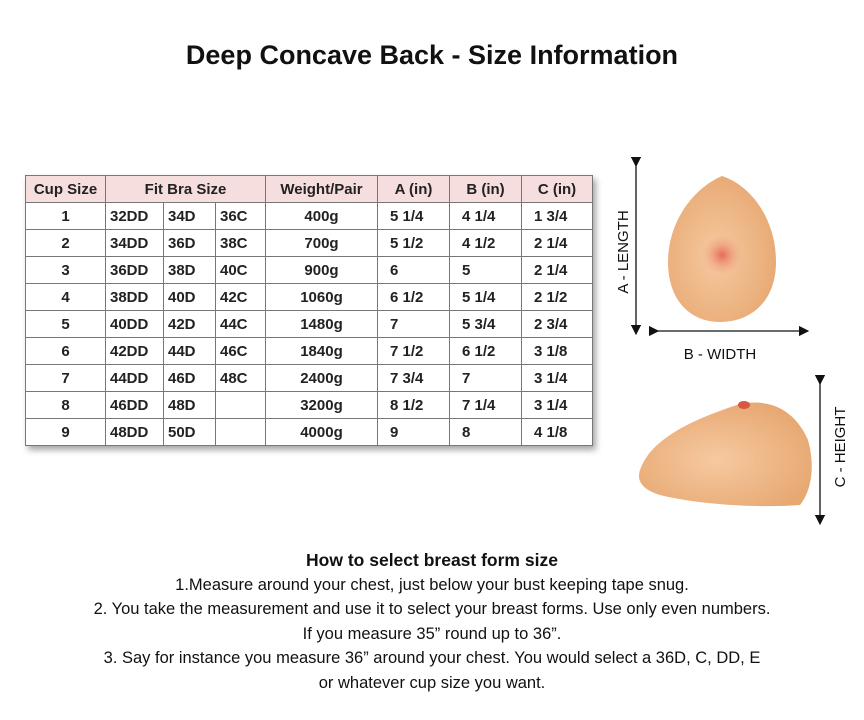  What do you see at coordinates (557, 432) in the screenshot?
I see `dim-cell: 4 1/8` at bounding box center [557, 432].